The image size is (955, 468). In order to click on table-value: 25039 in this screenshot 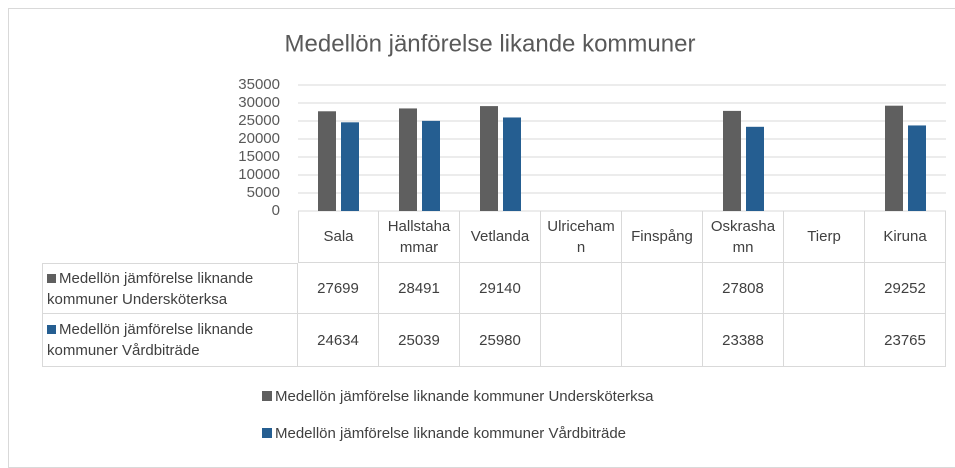, I will do `click(419, 340)`.